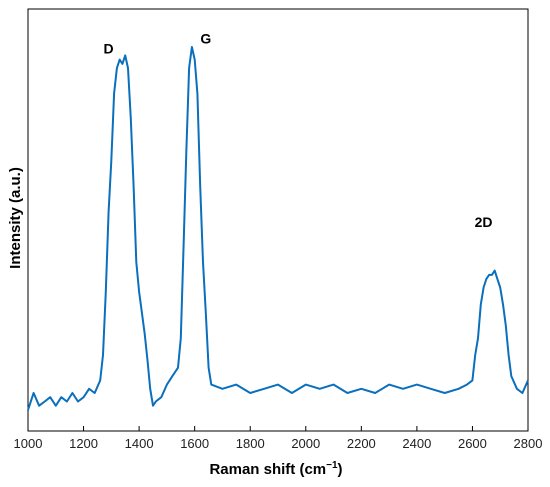 This screenshot has width=550, height=487. I want to click on y-axis-title: Intensity (a.u.), so click(15, 218).